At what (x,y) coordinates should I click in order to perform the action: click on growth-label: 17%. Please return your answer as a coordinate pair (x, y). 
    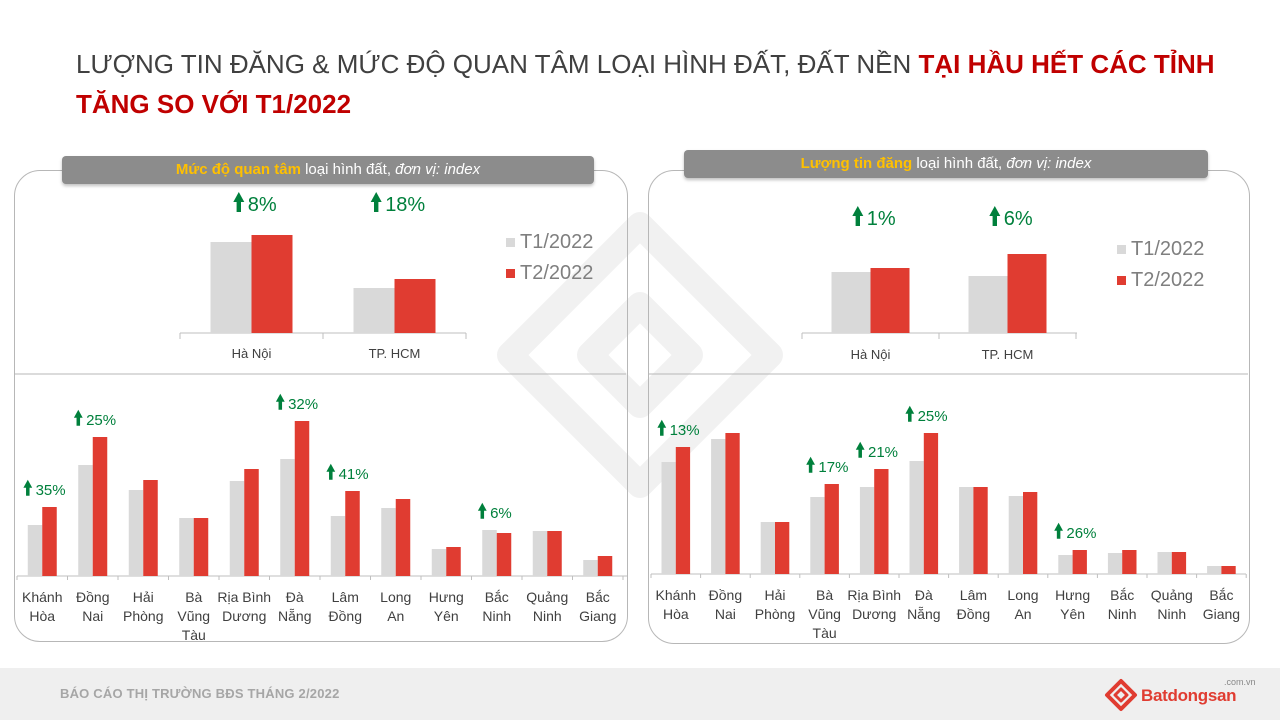
    Looking at the image, I should click on (833, 467).